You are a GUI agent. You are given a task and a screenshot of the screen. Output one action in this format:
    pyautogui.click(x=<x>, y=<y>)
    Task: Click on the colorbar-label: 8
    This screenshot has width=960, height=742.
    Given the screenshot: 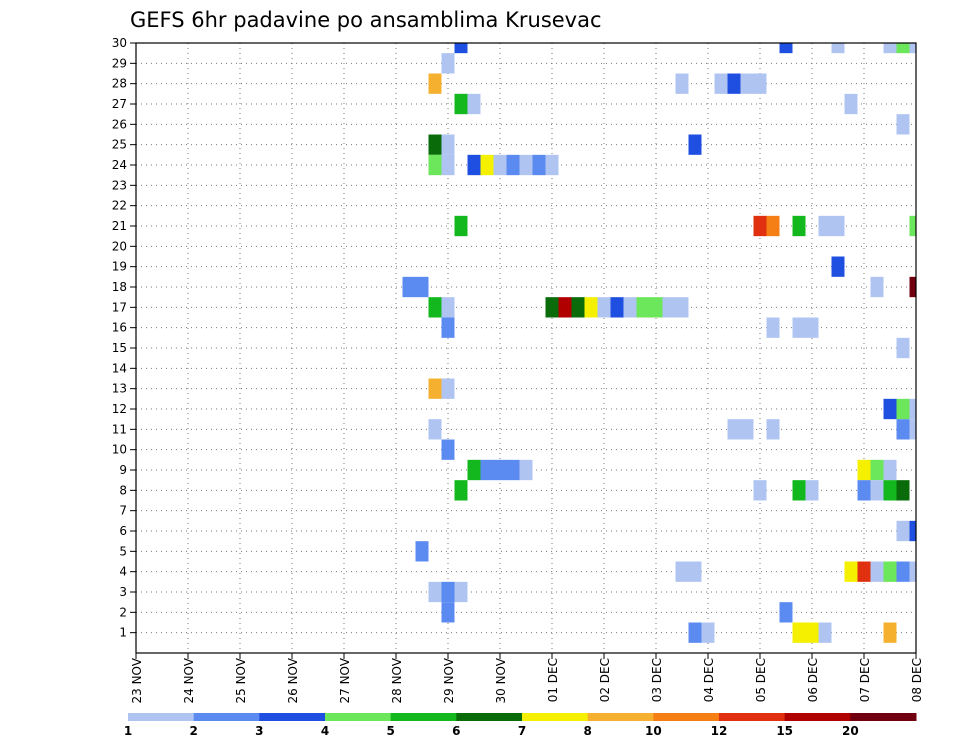 What is the action you would take?
    pyautogui.click(x=587, y=731)
    